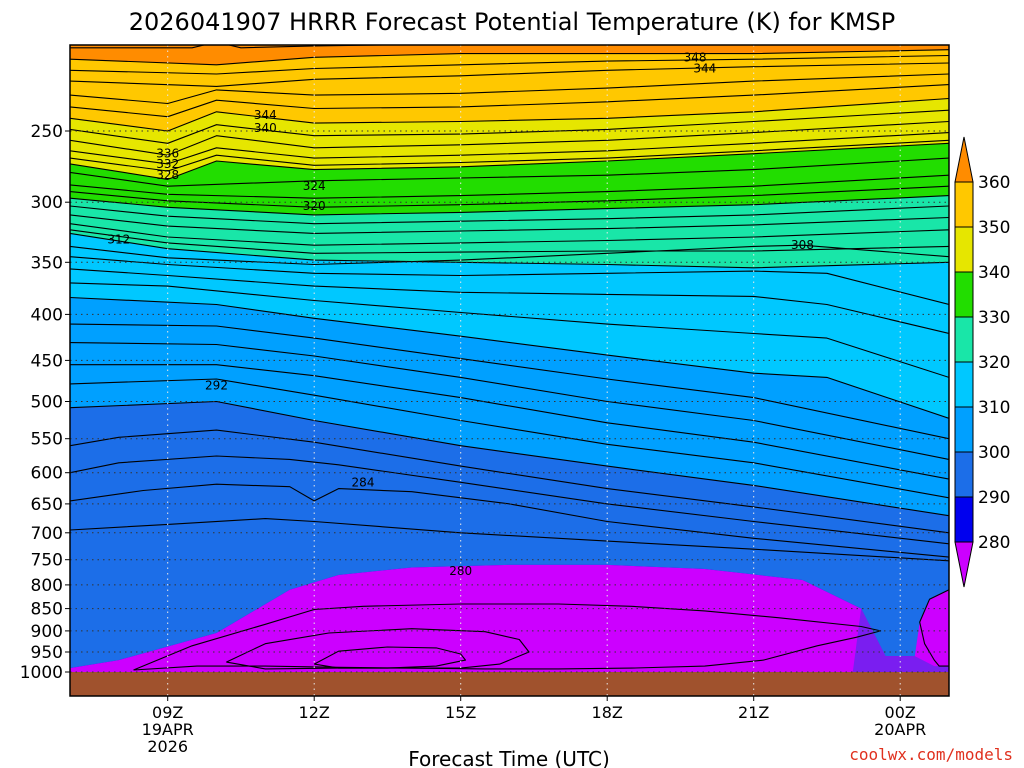 The width and height of the screenshot is (1024, 768). Describe the element at coordinates (314, 712) in the screenshot. I see `x-tick-label-12Z: 12Z` at that location.